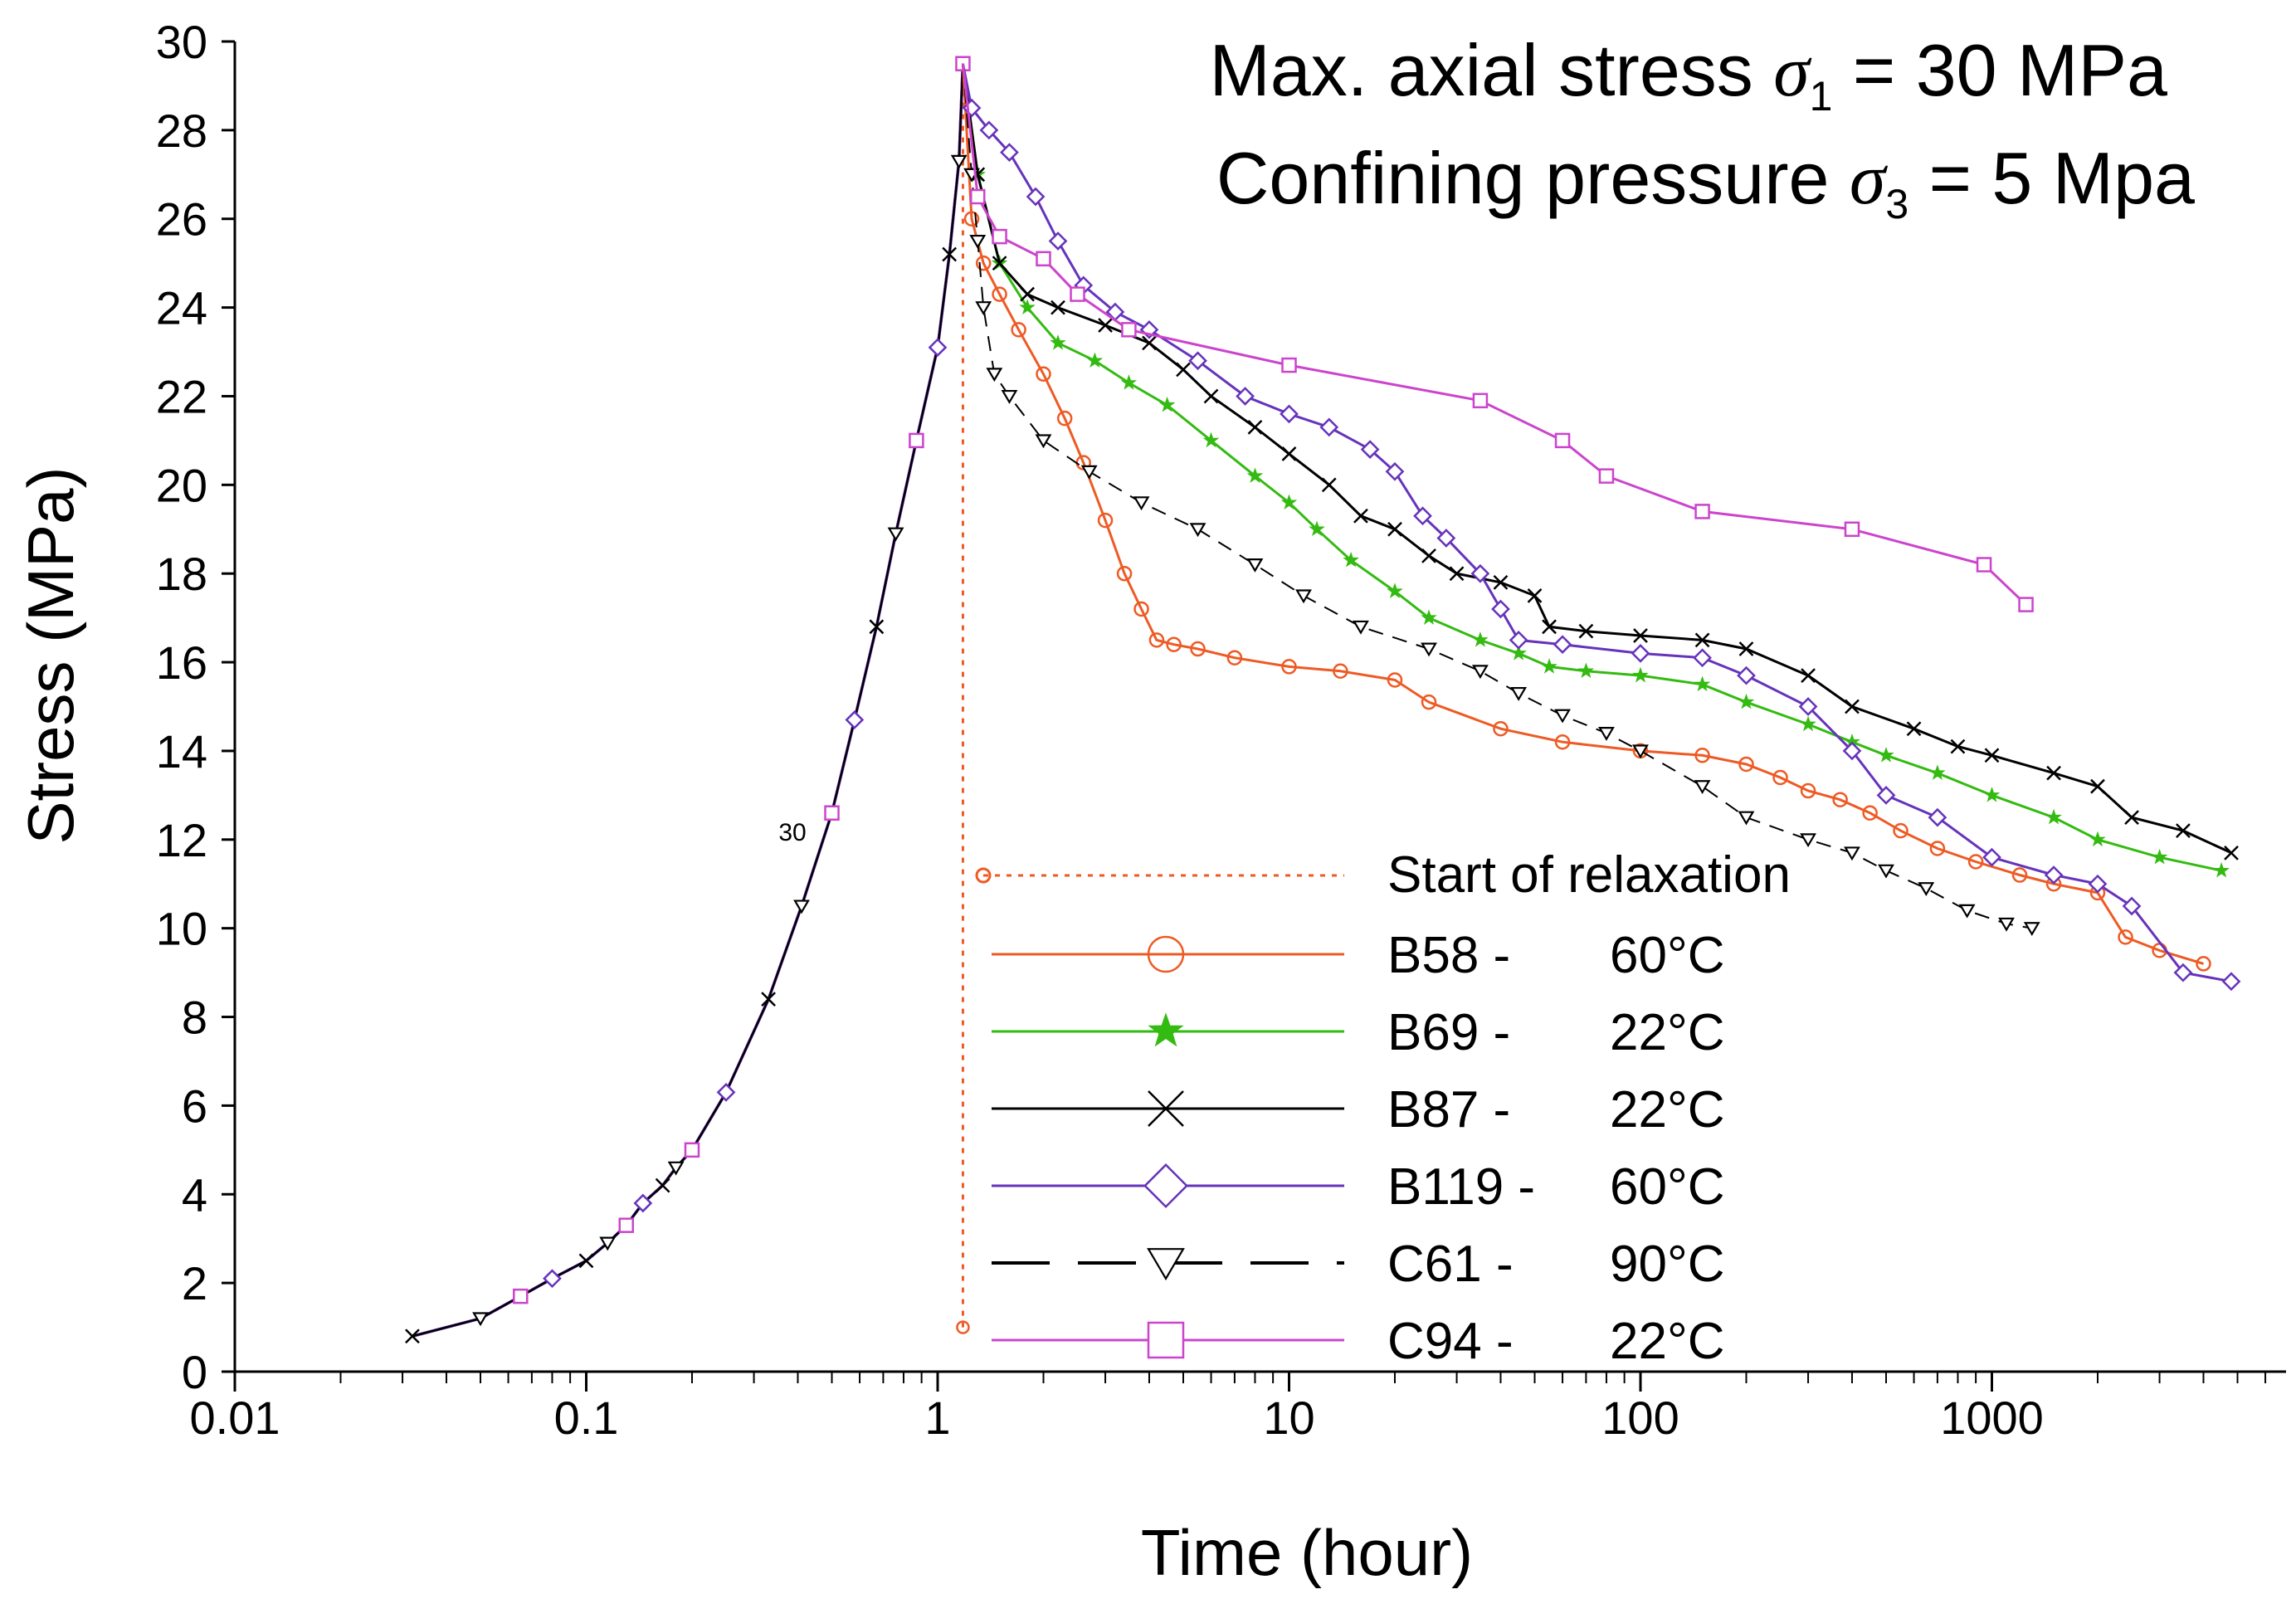 The width and height of the screenshot is (2296, 1599). Describe the element at coordinates (194, 1018) in the screenshot. I see `y-tick-label: 8` at that location.